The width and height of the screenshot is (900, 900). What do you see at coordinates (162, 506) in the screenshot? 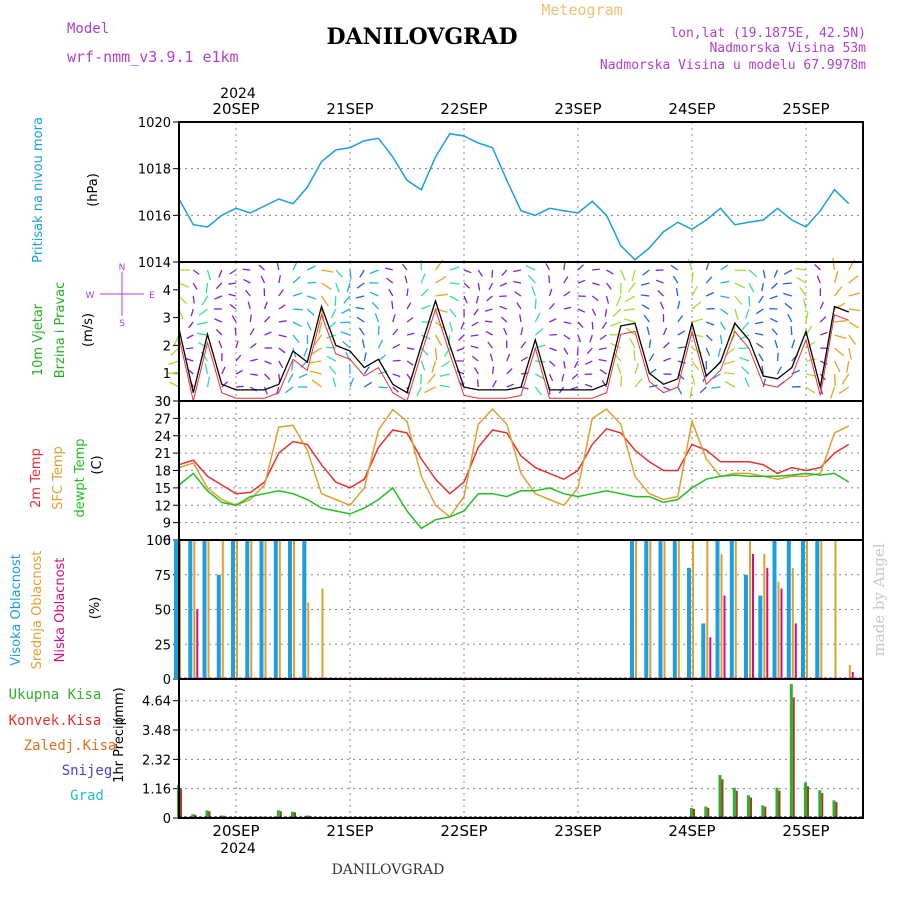
I see `ytick-label-2-2: 12` at bounding box center [162, 506].